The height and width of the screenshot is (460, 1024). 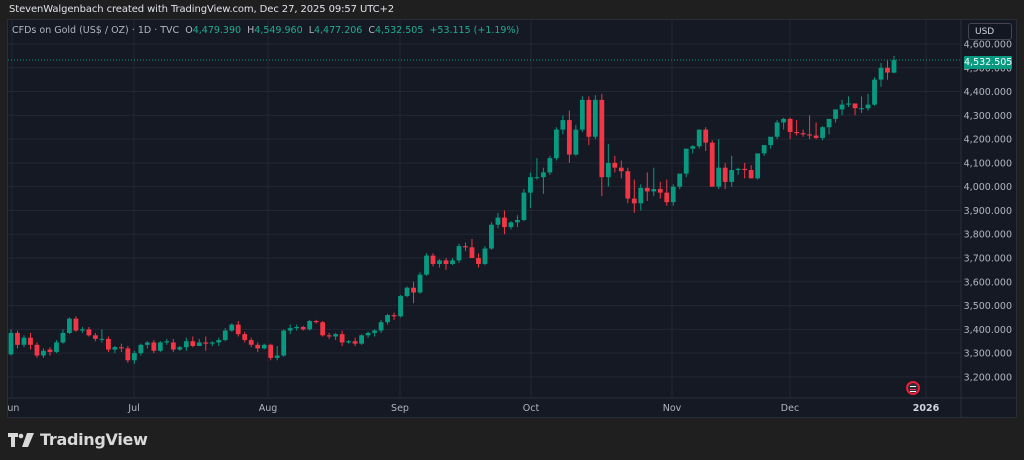 I want to click on open-value: 4,479.390, so click(x=217, y=30).